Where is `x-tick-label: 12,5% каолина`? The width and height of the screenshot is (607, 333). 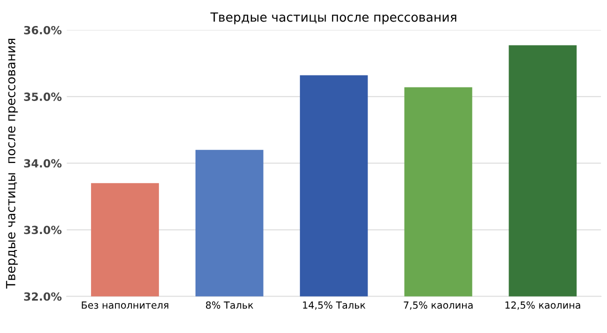
x-tick-label: 12,5% каолина is located at coordinates (542, 305).